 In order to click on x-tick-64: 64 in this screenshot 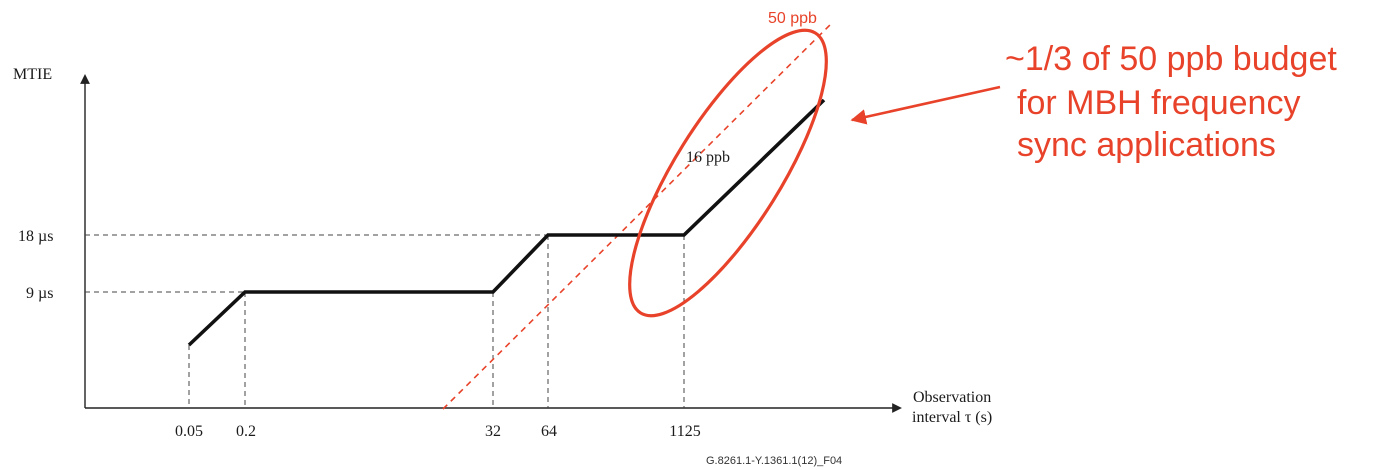, I will do `click(549, 431)`.